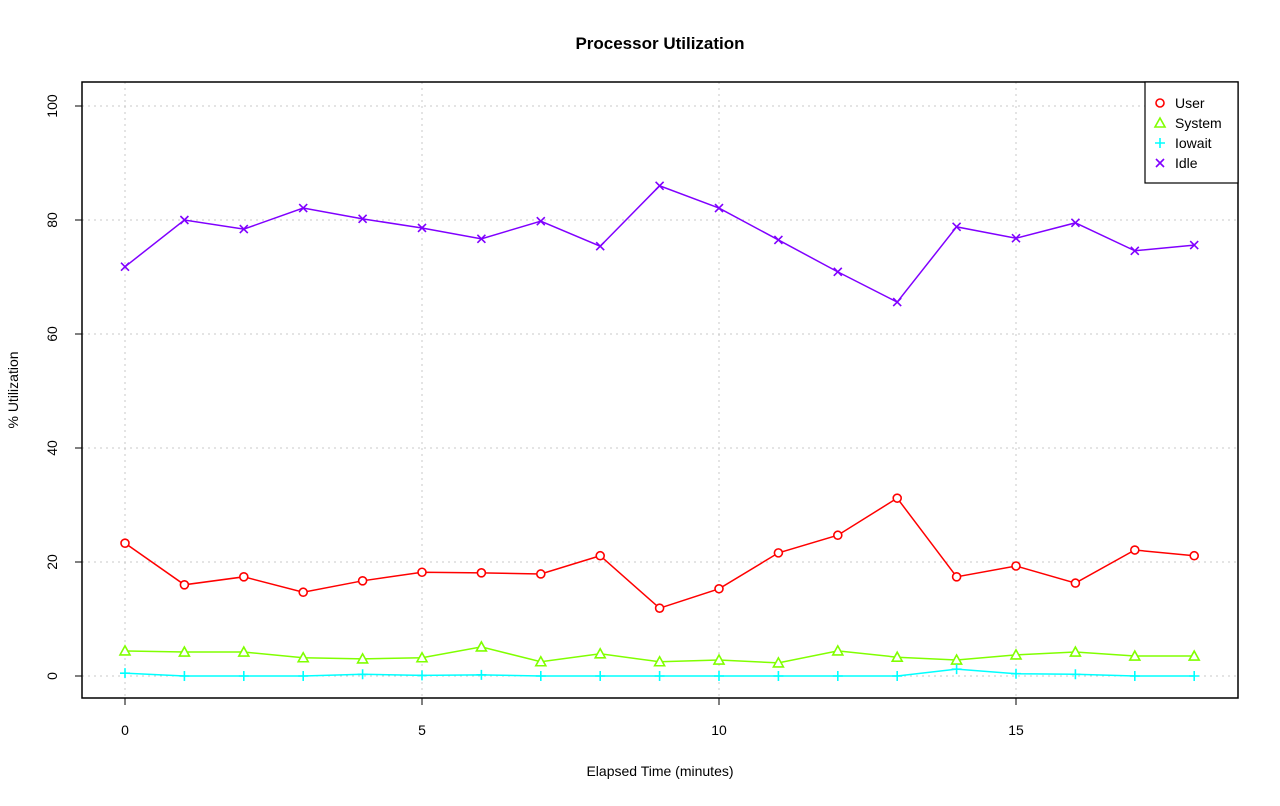 Image resolution: width=1280 pixels, height=806 pixels. I want to click on x-tick-label: 0, so click(125, 730).